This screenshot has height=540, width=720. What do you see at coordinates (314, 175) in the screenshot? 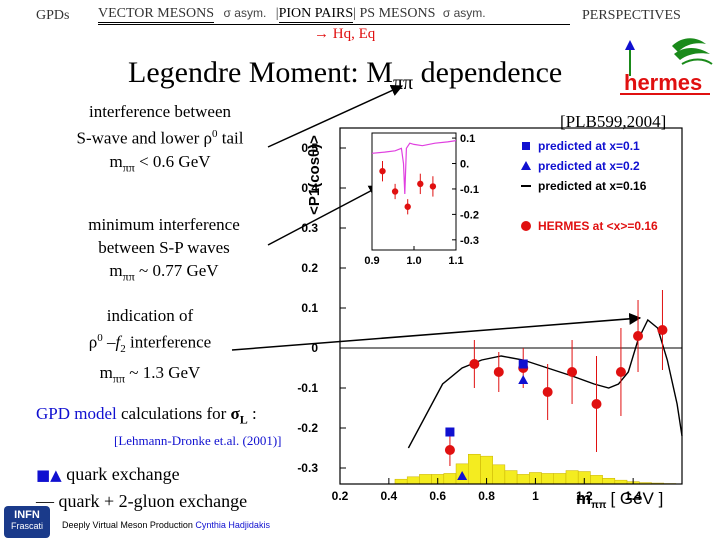
I see `y-axis-label: <P1(cosθ)>` at bounding box center [314, 175].